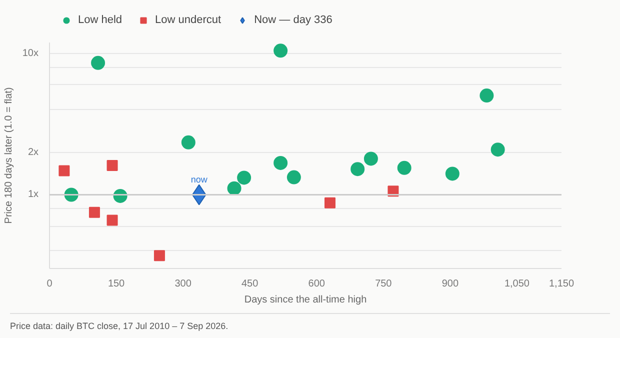 The width and height of the screenshot is (636, 370). Describe the element at coordinates (305, 300) in the screenshot. I see `x-axis-title: Days since the all-time high` at that location.